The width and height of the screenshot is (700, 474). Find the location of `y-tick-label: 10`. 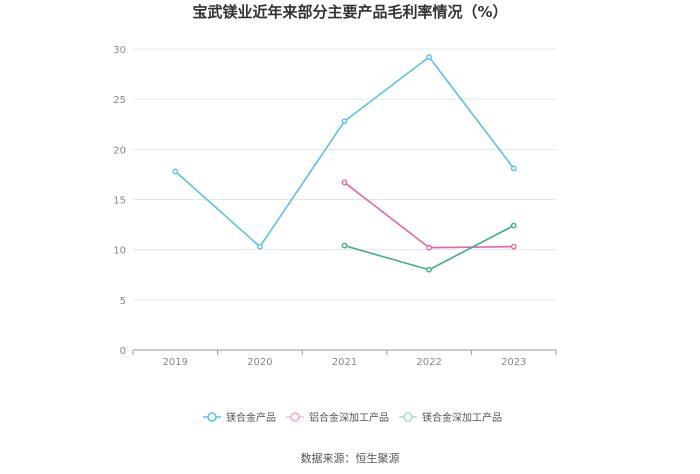

y-tick-label: 10 is located at coordinates (119, 251).